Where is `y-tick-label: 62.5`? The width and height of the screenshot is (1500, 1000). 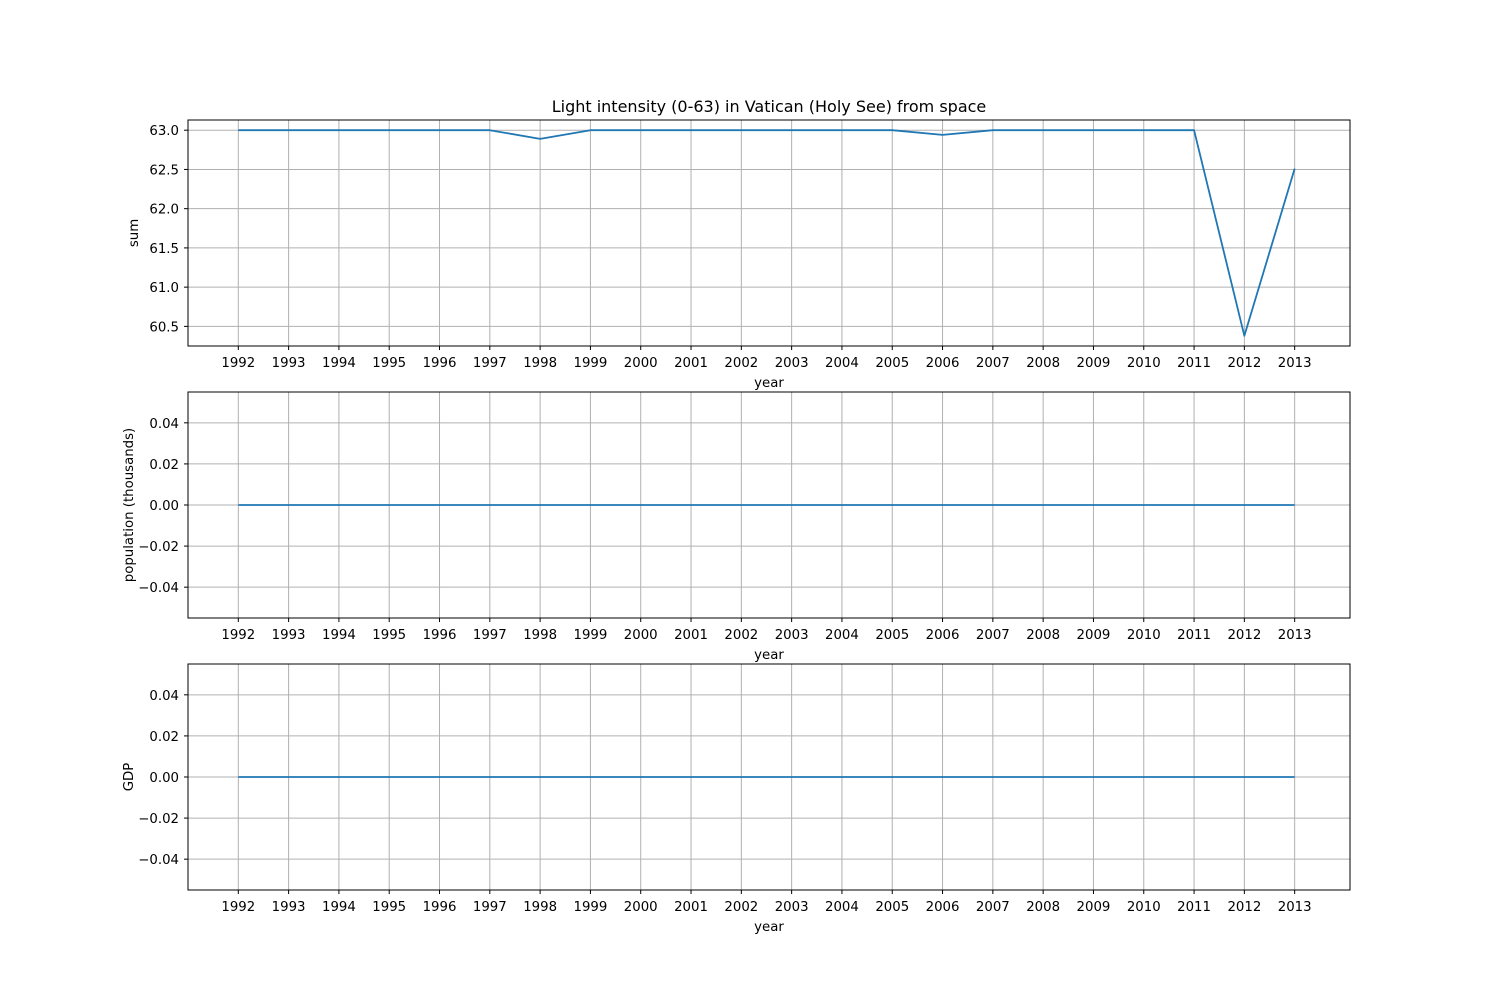 y-tick-label: 62.5 is located at coordinates (164, 170).